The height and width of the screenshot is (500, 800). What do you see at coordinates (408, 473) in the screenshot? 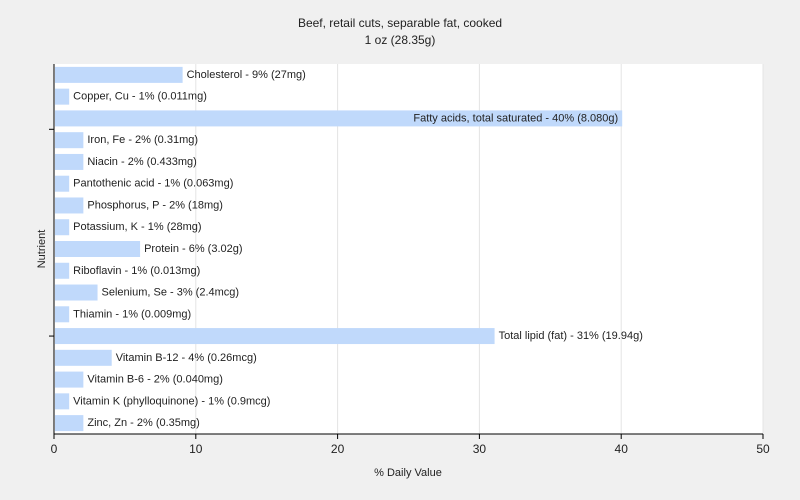
I see `x-axis-label: % Daily Value` at bounding box center [408, 473].